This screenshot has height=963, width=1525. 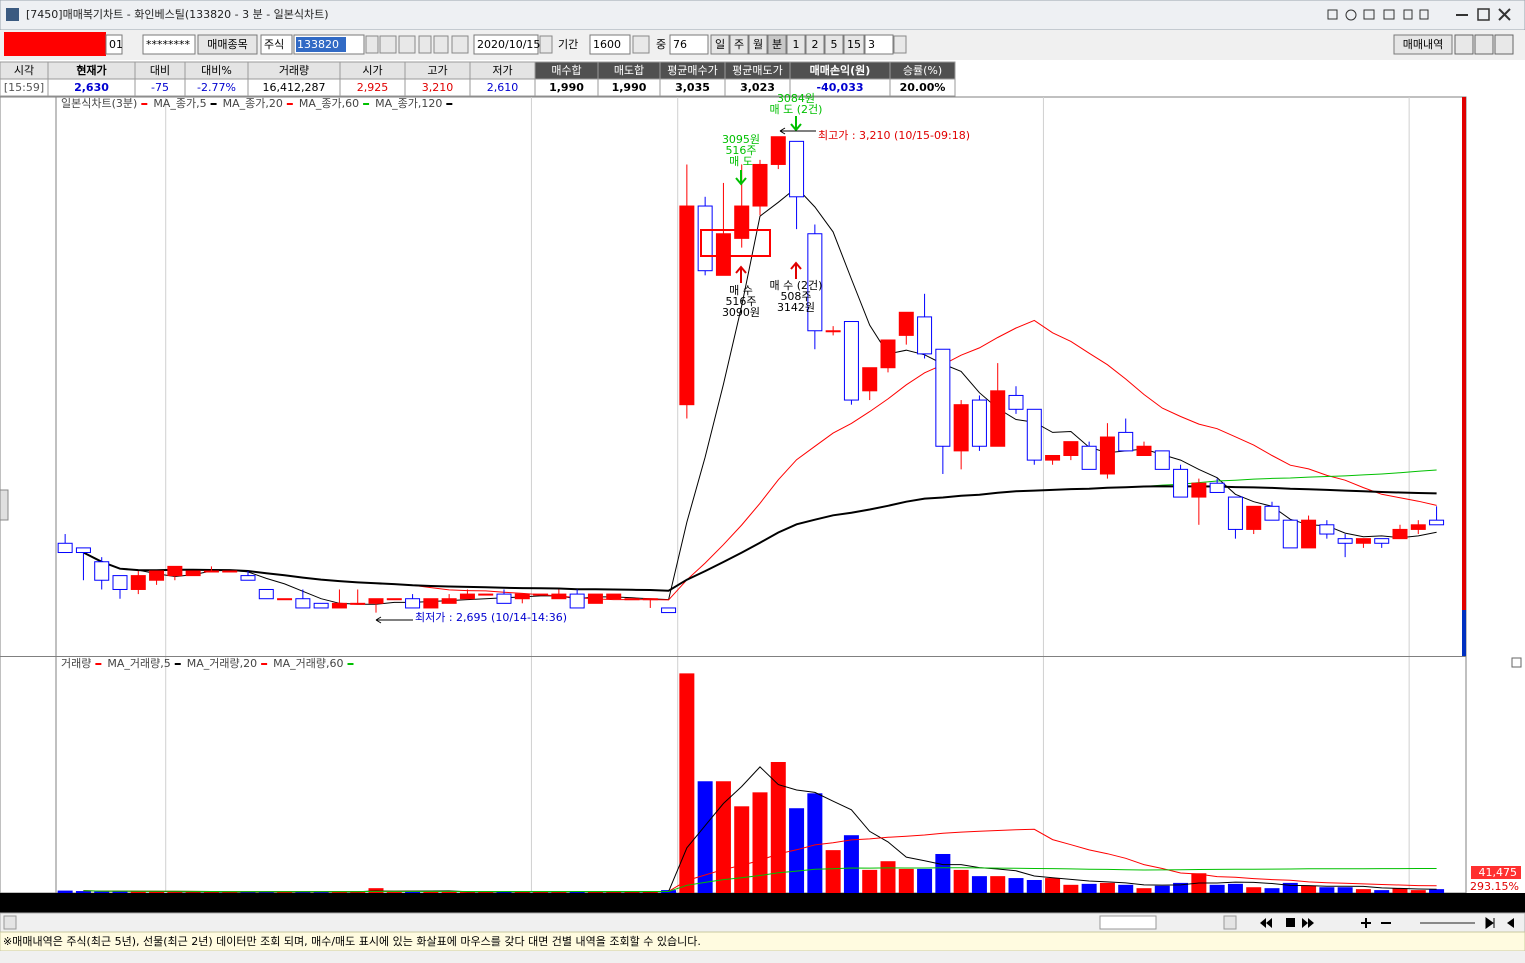 I want to click on header-text: 매도합, so click(x=629, y=70).